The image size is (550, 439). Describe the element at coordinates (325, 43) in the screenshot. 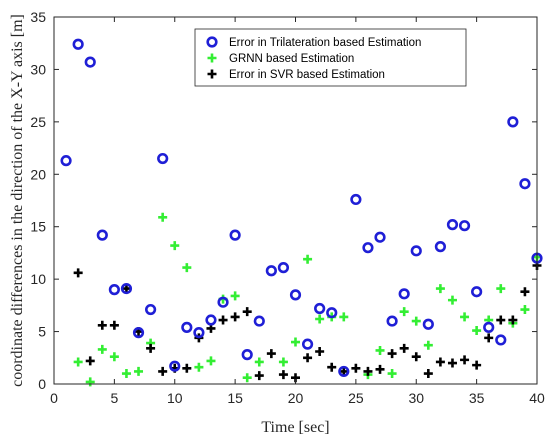

I see `legend-label: Error in Trilateration based Estimation` at that location.